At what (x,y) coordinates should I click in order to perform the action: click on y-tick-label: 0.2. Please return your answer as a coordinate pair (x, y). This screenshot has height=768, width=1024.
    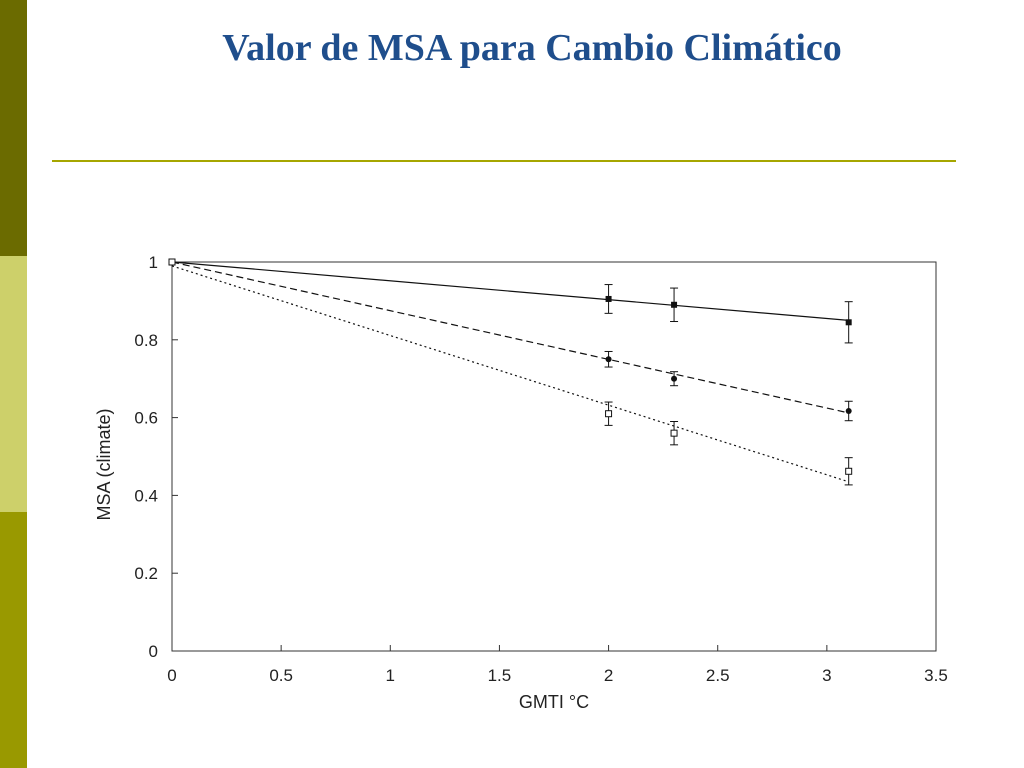
    Looking at the image, I should click on (146, 573).